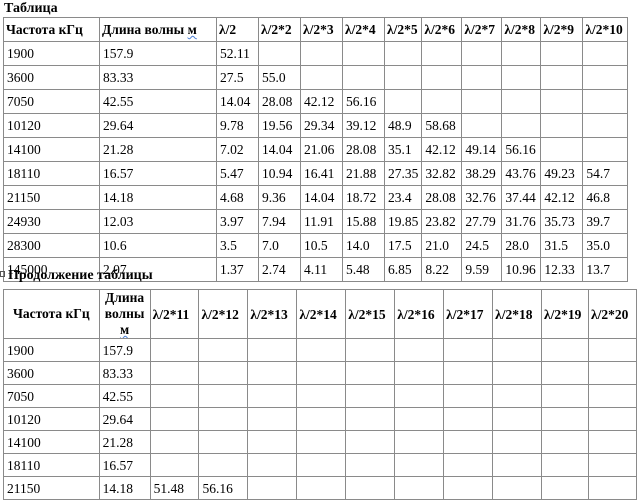 Image resolution: width=637 pixels, height=500 pixels. Describe the element at coordinates (124, 419) in the screenshot. I see `table-cell: 29.64` at that location.